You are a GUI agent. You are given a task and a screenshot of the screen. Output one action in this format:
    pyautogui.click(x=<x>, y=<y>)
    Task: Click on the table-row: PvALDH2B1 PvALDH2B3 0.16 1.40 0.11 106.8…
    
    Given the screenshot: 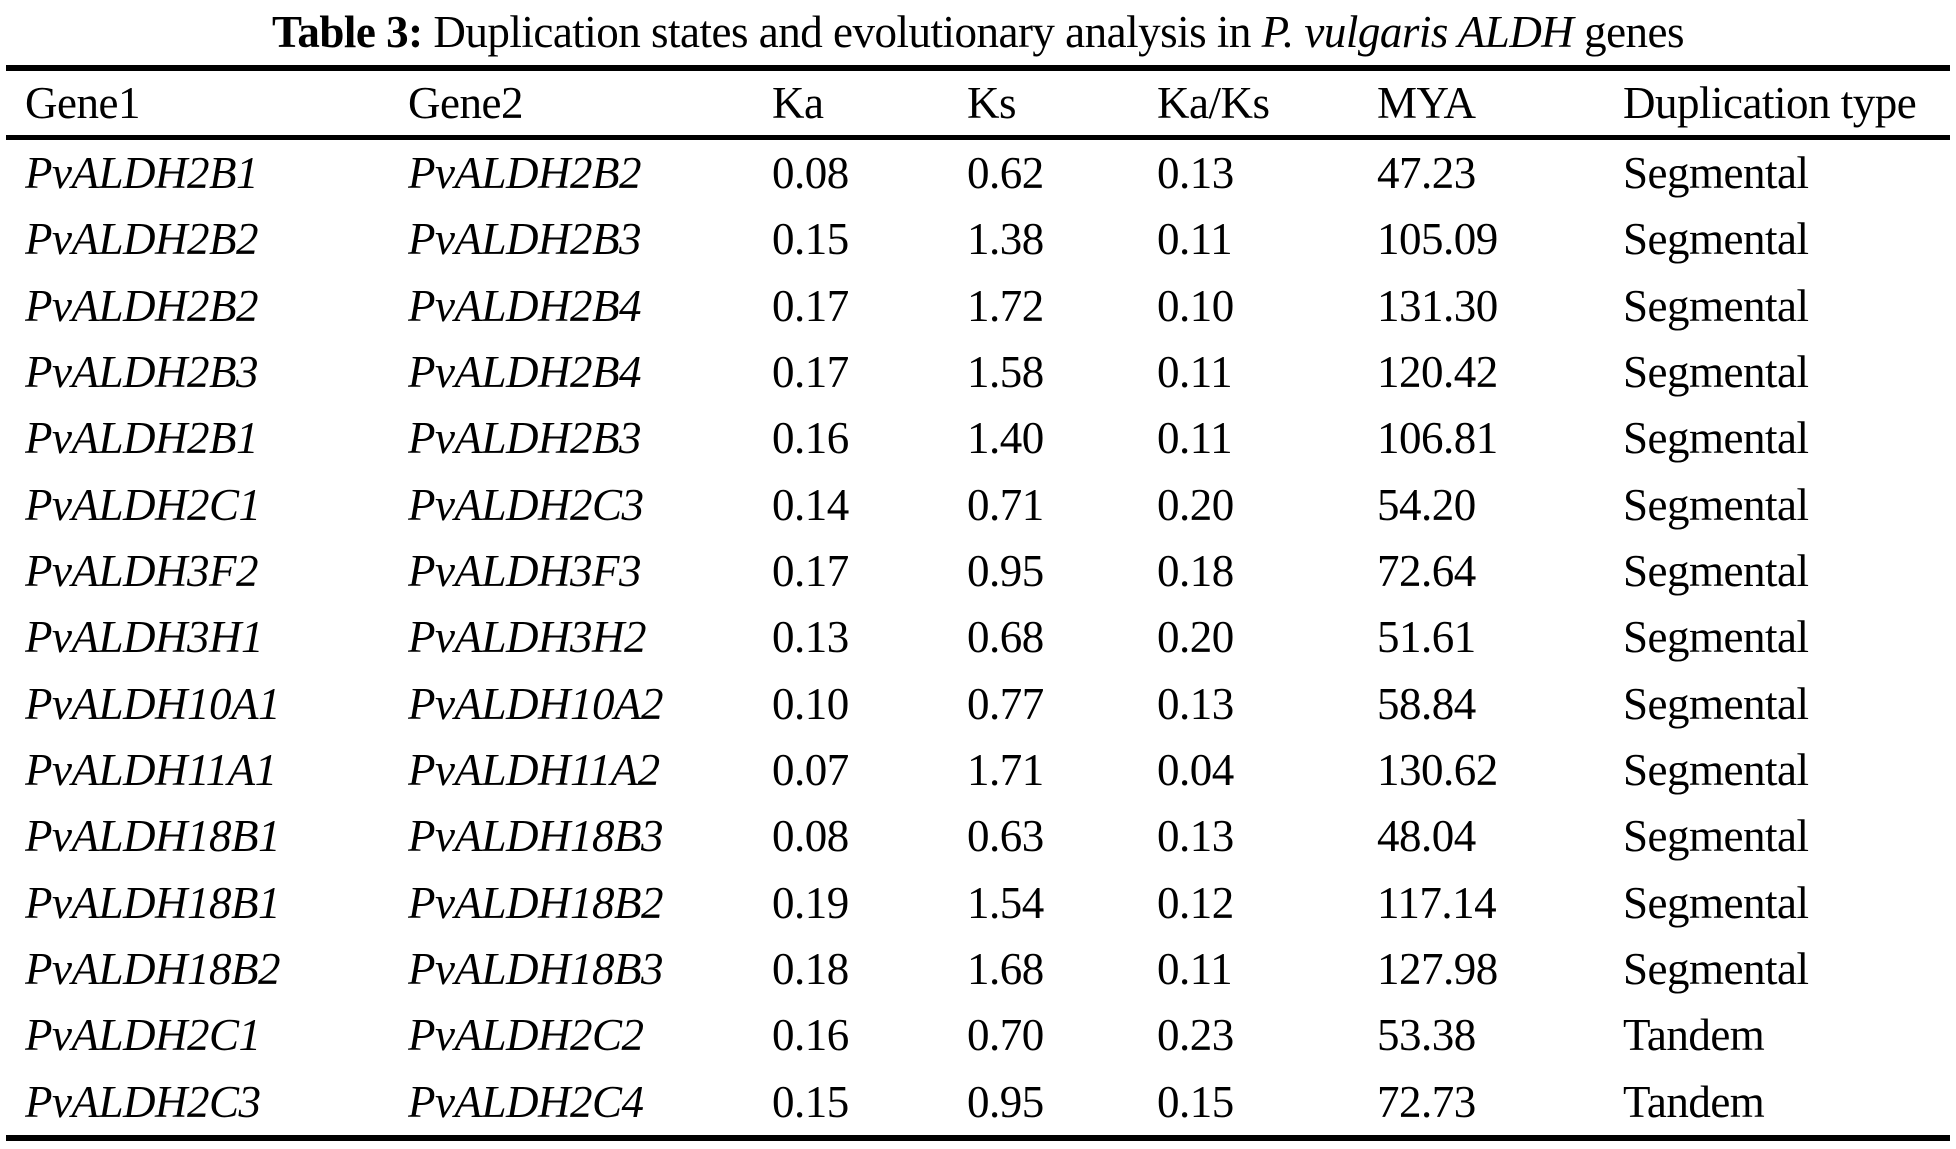 What is the action you would take?
    pyautogui.click(x=978, y=438)
    